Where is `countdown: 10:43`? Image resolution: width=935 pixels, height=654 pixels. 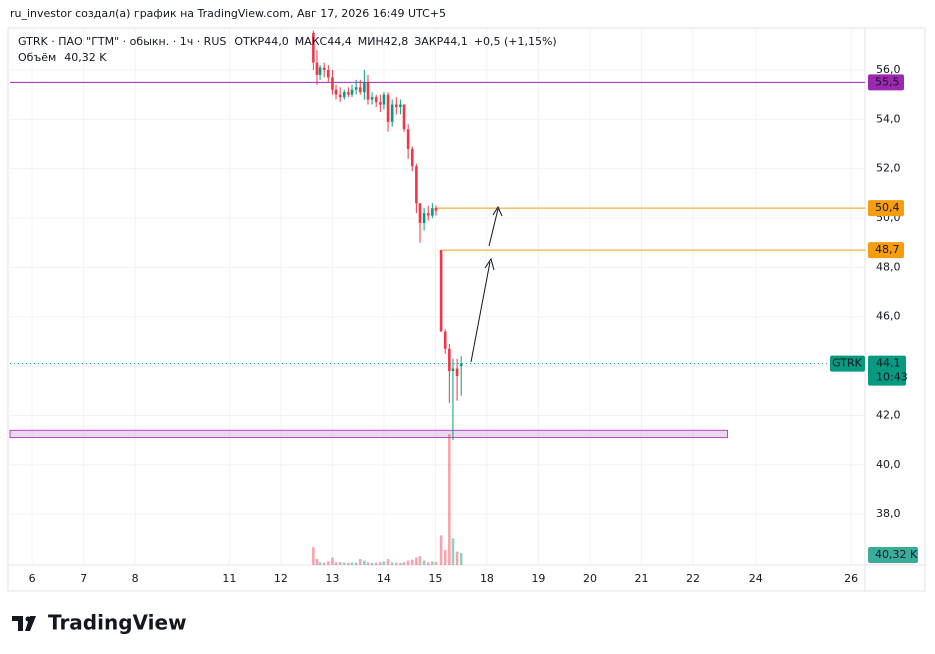 countdown: 10:43 is located at coordinates (892, 377).